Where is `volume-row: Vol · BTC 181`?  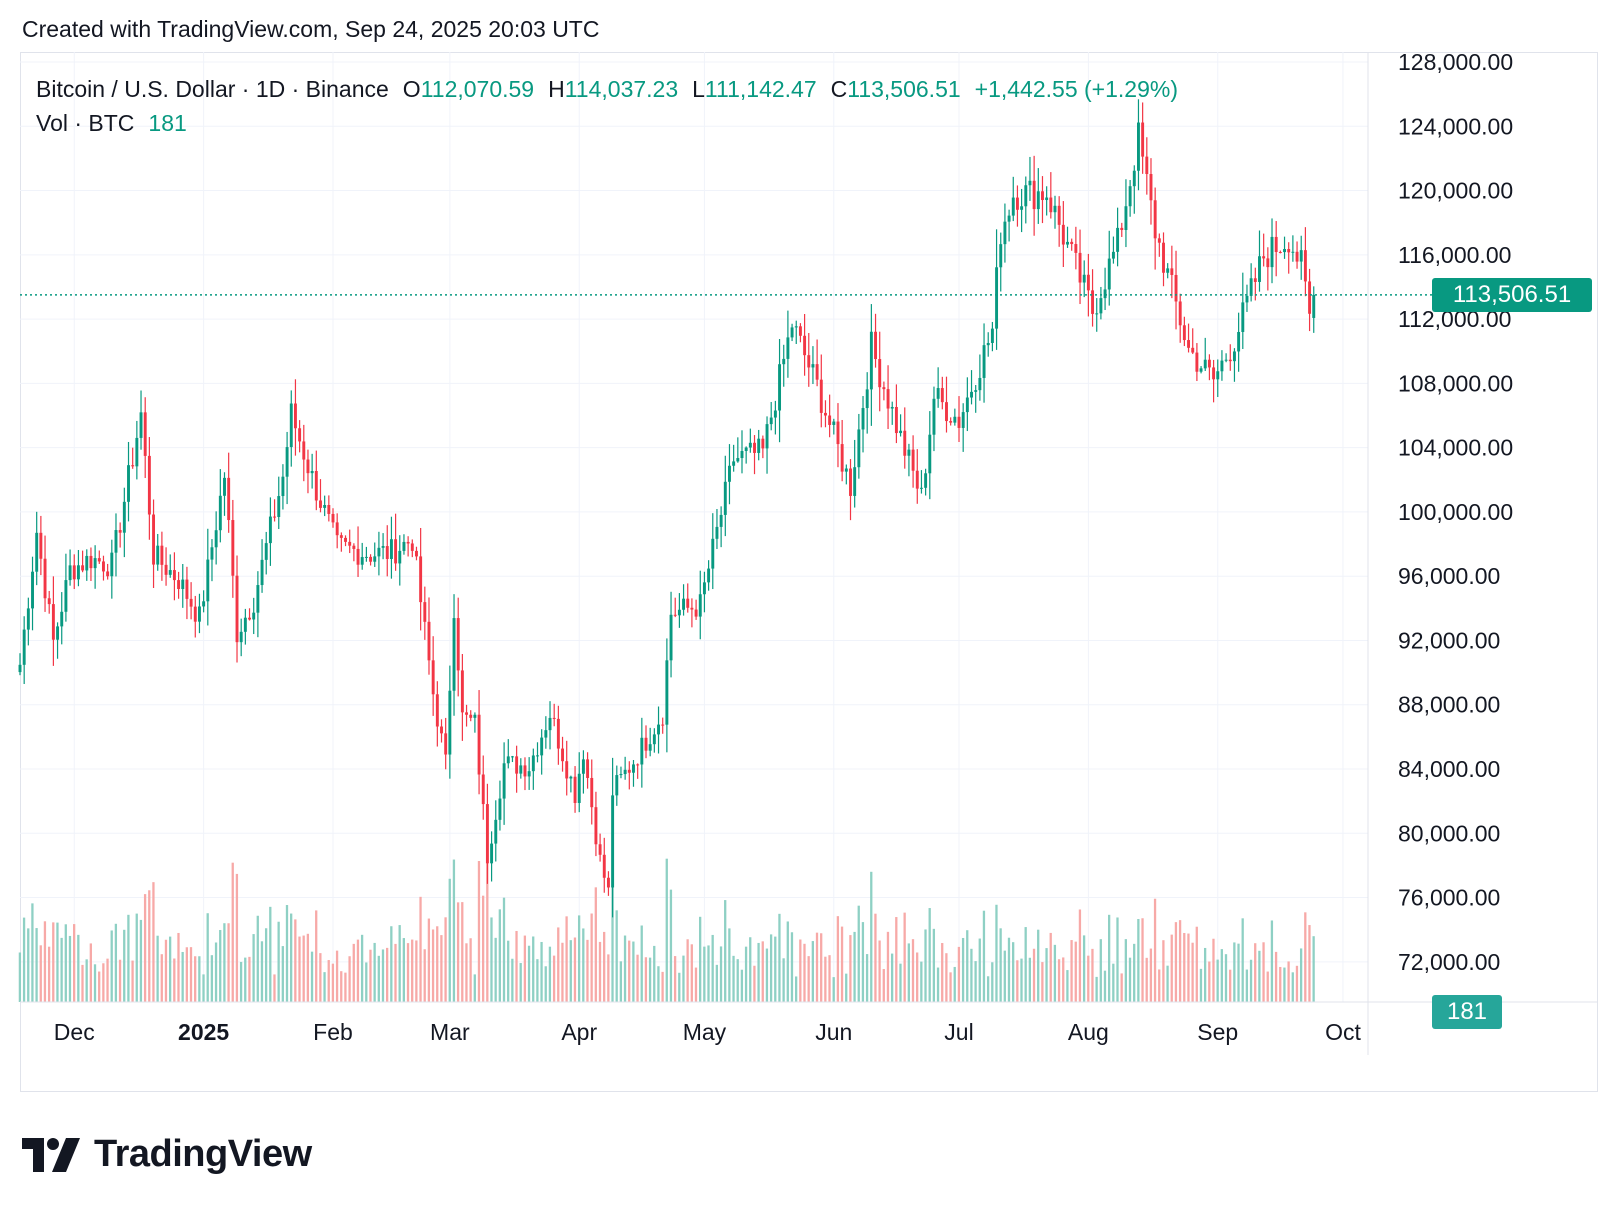
volume-row: Vol · BTC 181 is located at coordinates (614, 123).